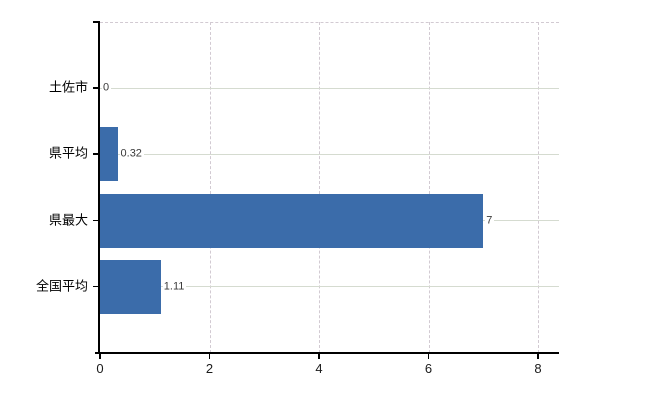 The image size is (650, 400). What do you see at coordinates (490, 221) in the screenshot?
I see `bar-value-label: 7` at bounding box center [490, 221].